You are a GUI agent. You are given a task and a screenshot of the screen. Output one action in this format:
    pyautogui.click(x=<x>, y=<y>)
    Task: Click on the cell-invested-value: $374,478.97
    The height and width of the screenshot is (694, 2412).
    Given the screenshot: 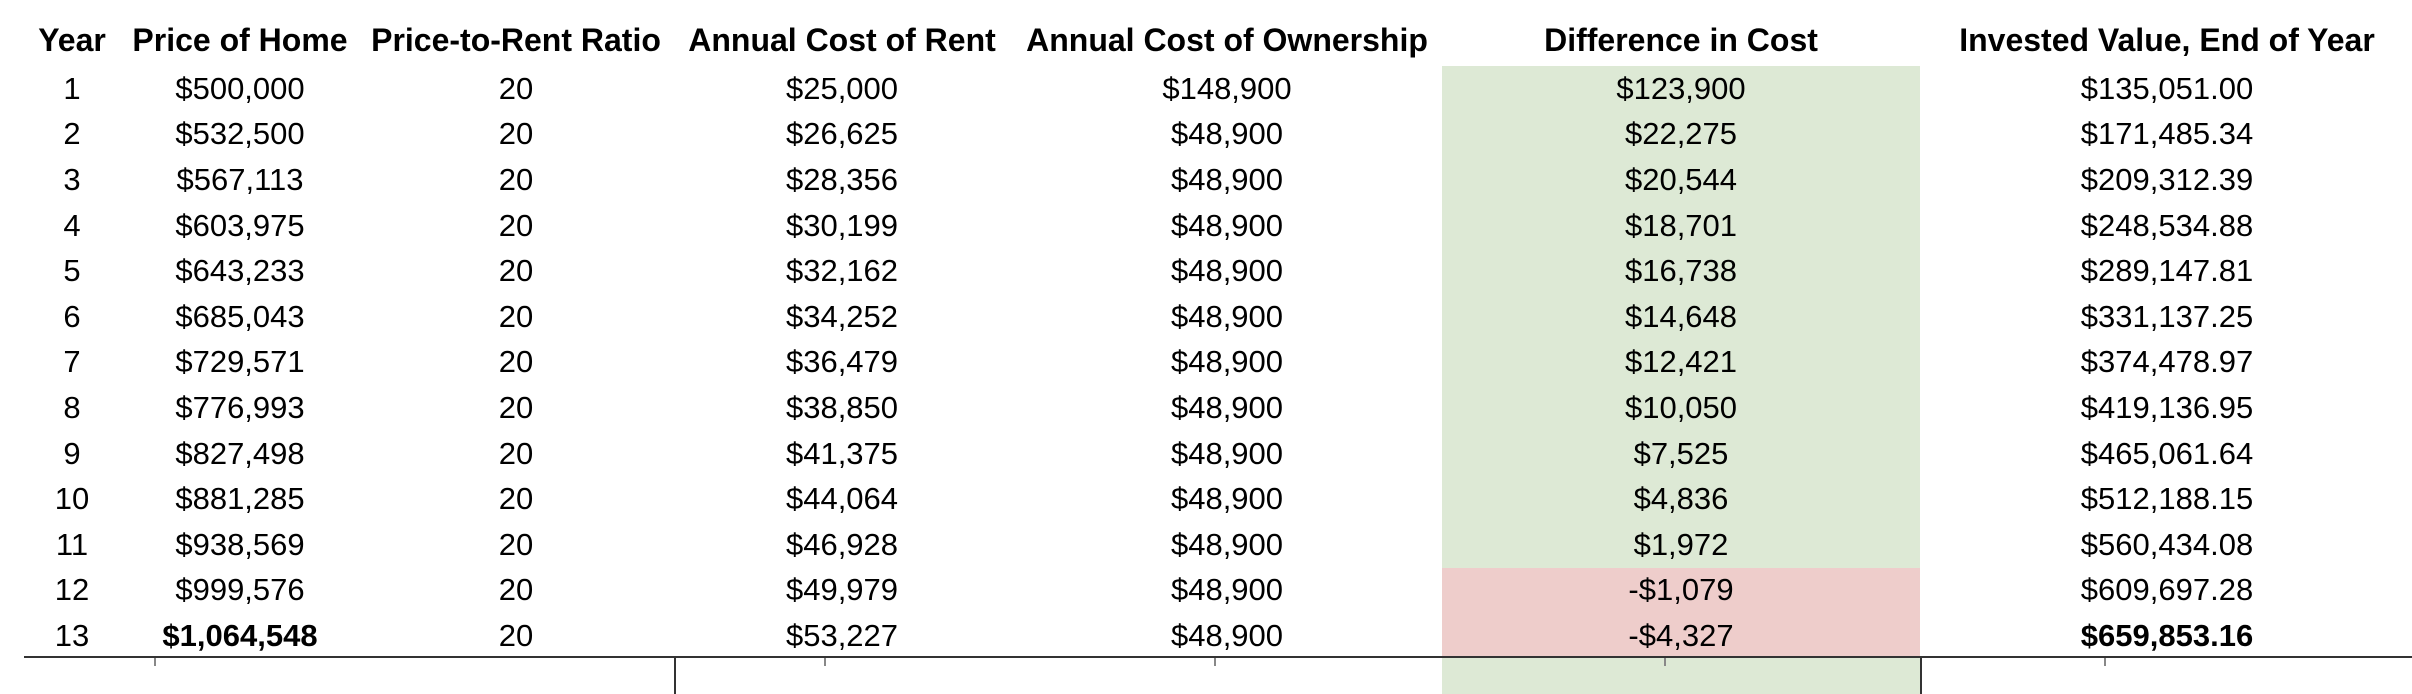 What is the action you would take?
    pyautogui.click(x=2167, y=362)
    